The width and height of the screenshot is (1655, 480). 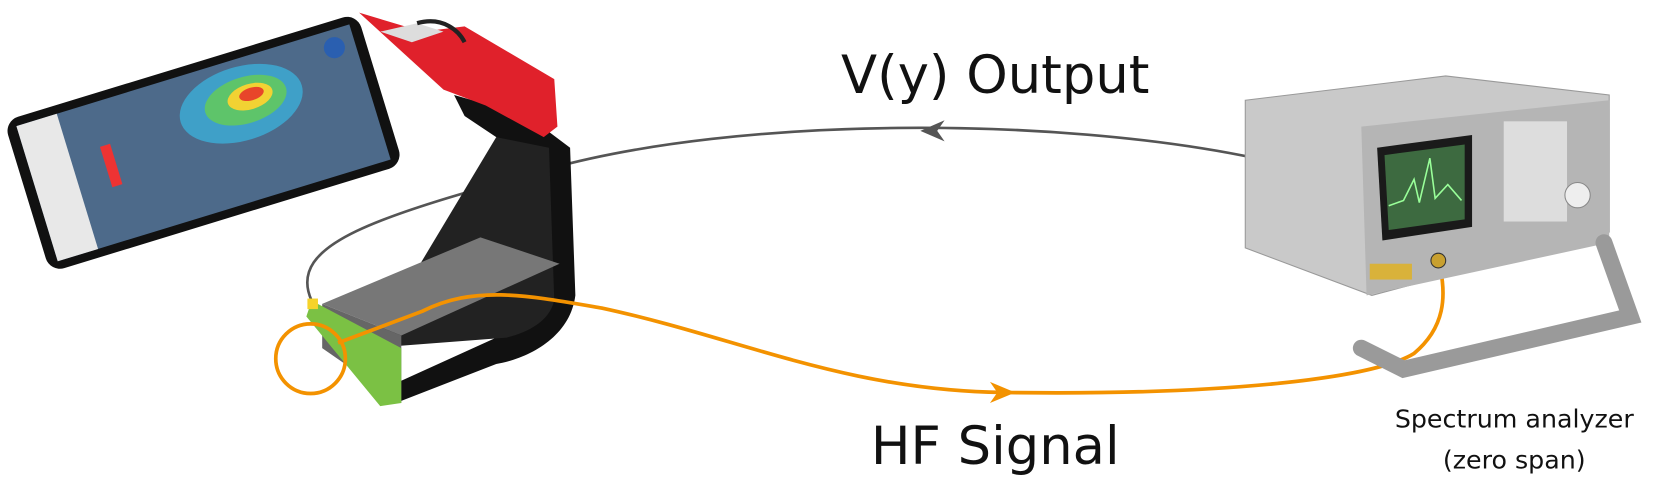 I want to click on analyzer-keypad, so click(x=1535, y=171).